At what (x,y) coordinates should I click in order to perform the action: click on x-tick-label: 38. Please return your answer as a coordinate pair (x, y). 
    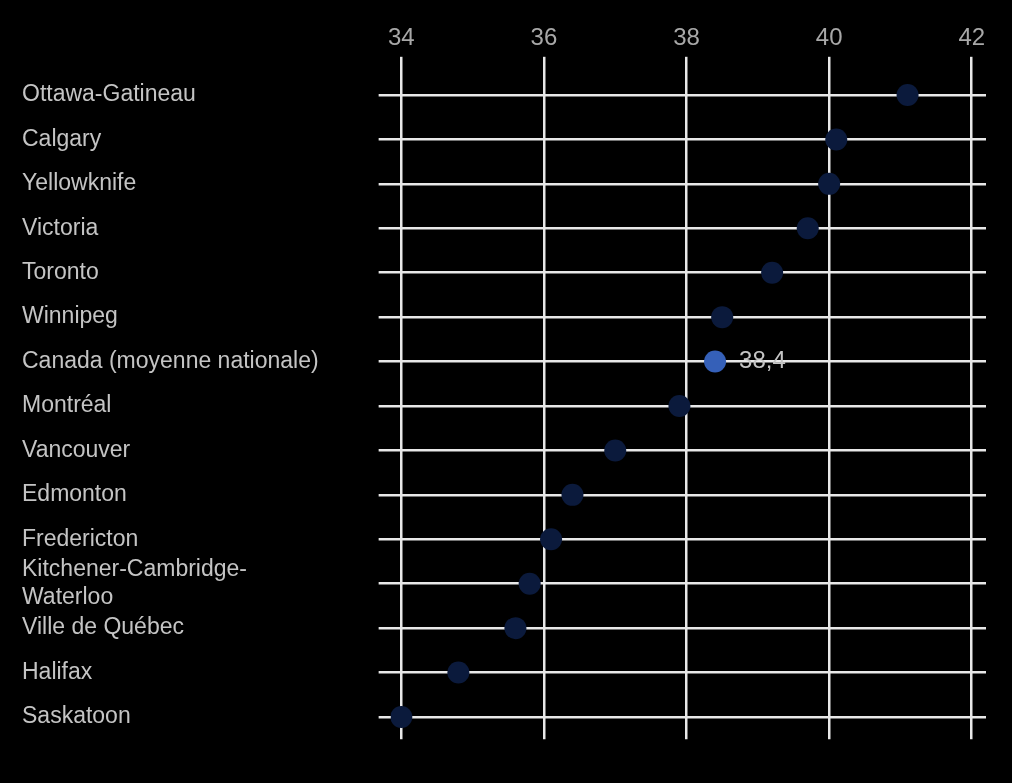
    Looking at the image, I should click on (686, 37).